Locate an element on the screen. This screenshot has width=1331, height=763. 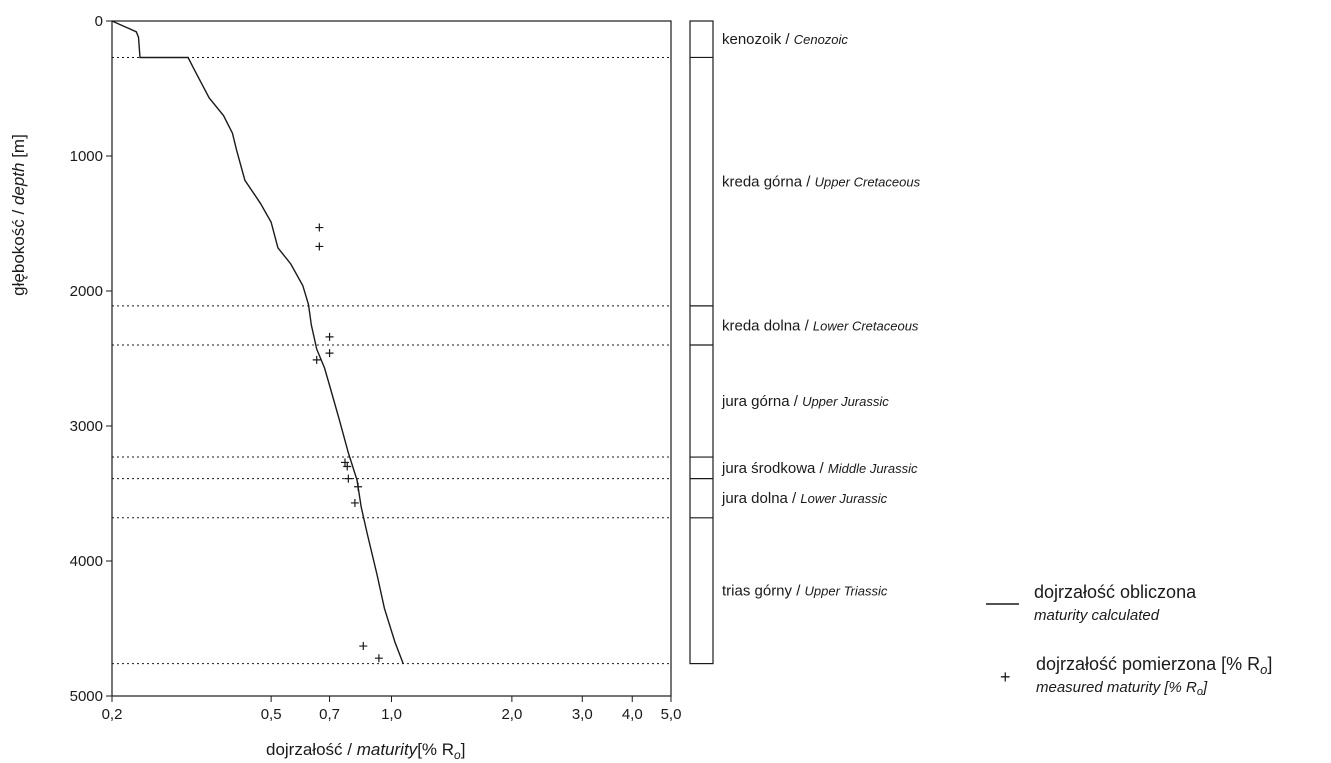
strat-label: jura górna / Upper Jurassic is located at coordinates (805, 401).